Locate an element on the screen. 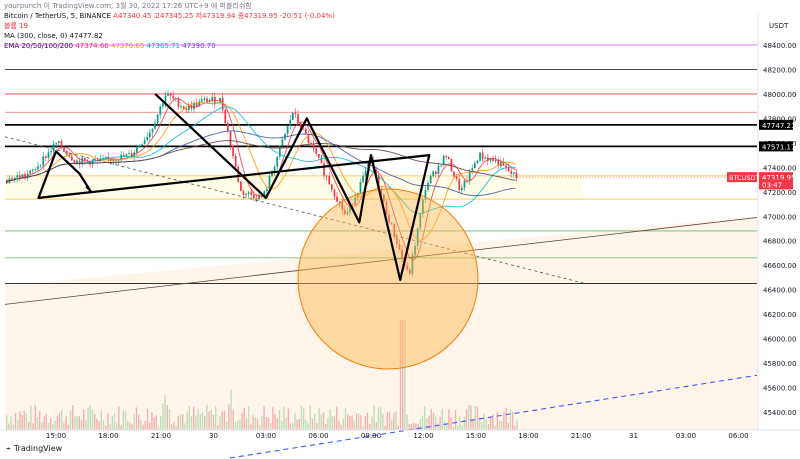  x-tick-label: 09:00 is located at coordinates (371, 436).